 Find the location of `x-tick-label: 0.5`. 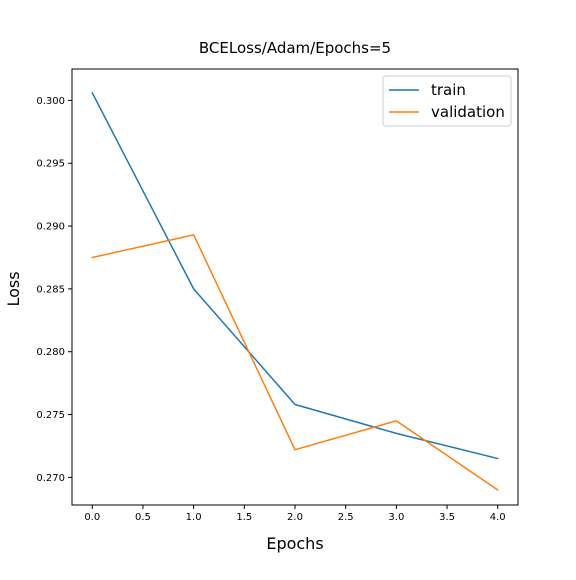

x-tick-label: 0.5 is located at coordinates (143, 517).